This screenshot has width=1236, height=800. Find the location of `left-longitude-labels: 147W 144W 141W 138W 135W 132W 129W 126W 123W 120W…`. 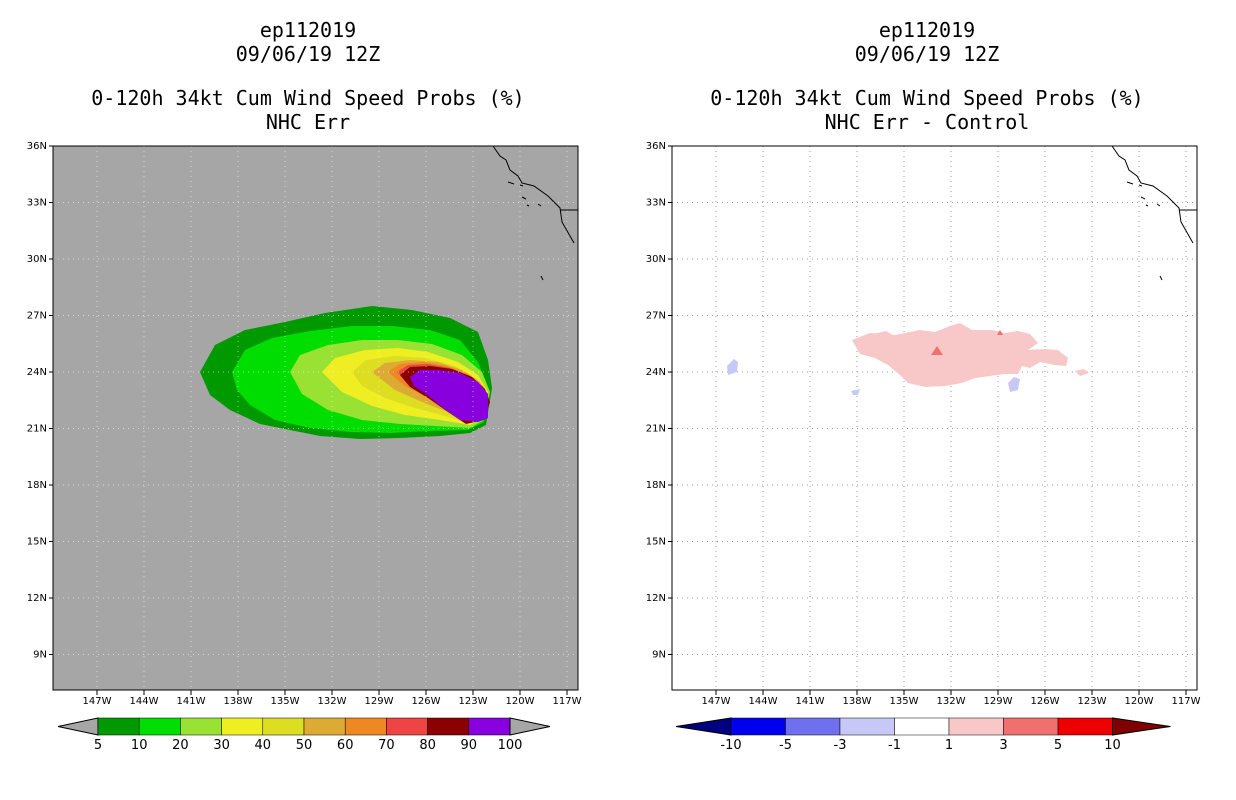

left-longitude-labels: 147W 144W 141W 138W 135W 132W 129W 126W 123W 120W… is located at coordinates (332, 698).